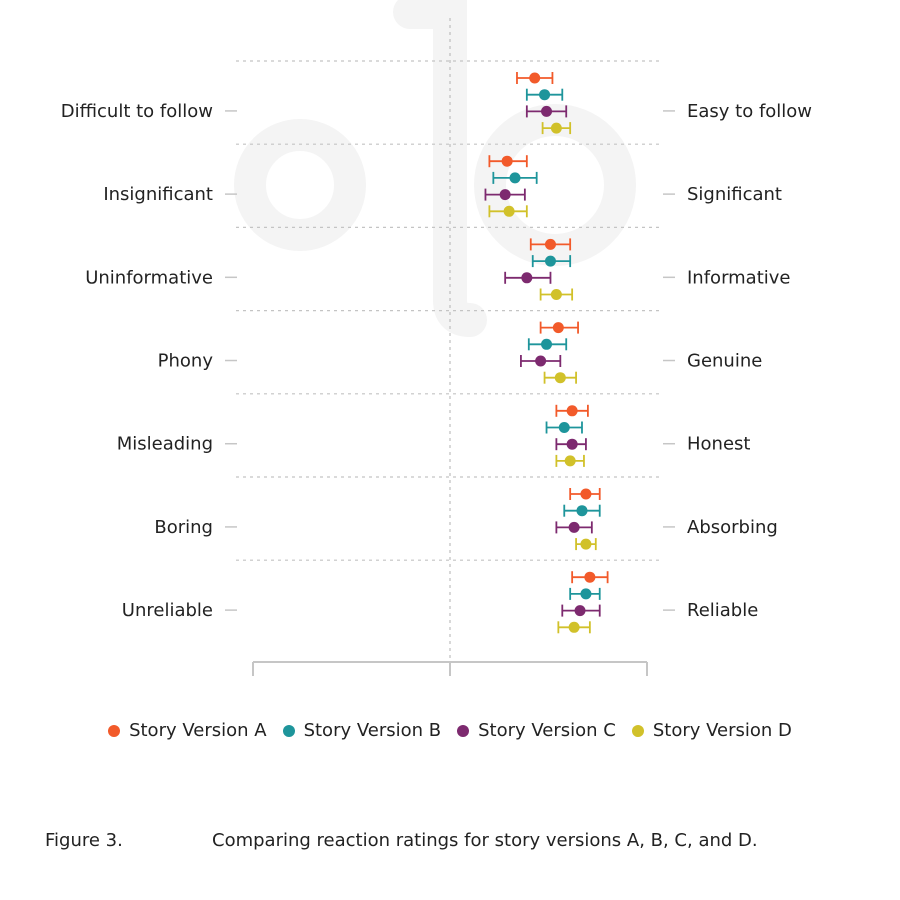 The image size is (900, 900). Describe the element at coordinates (198, 730) in the screenshot. I see `legend-label: Story Version A` at that location.